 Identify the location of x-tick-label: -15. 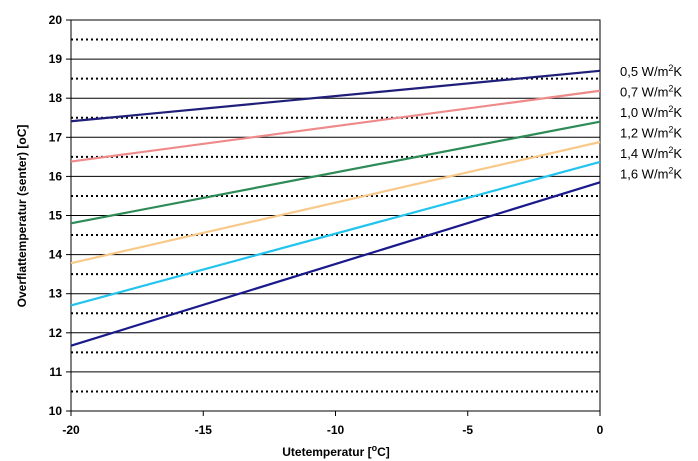
(204, 430).